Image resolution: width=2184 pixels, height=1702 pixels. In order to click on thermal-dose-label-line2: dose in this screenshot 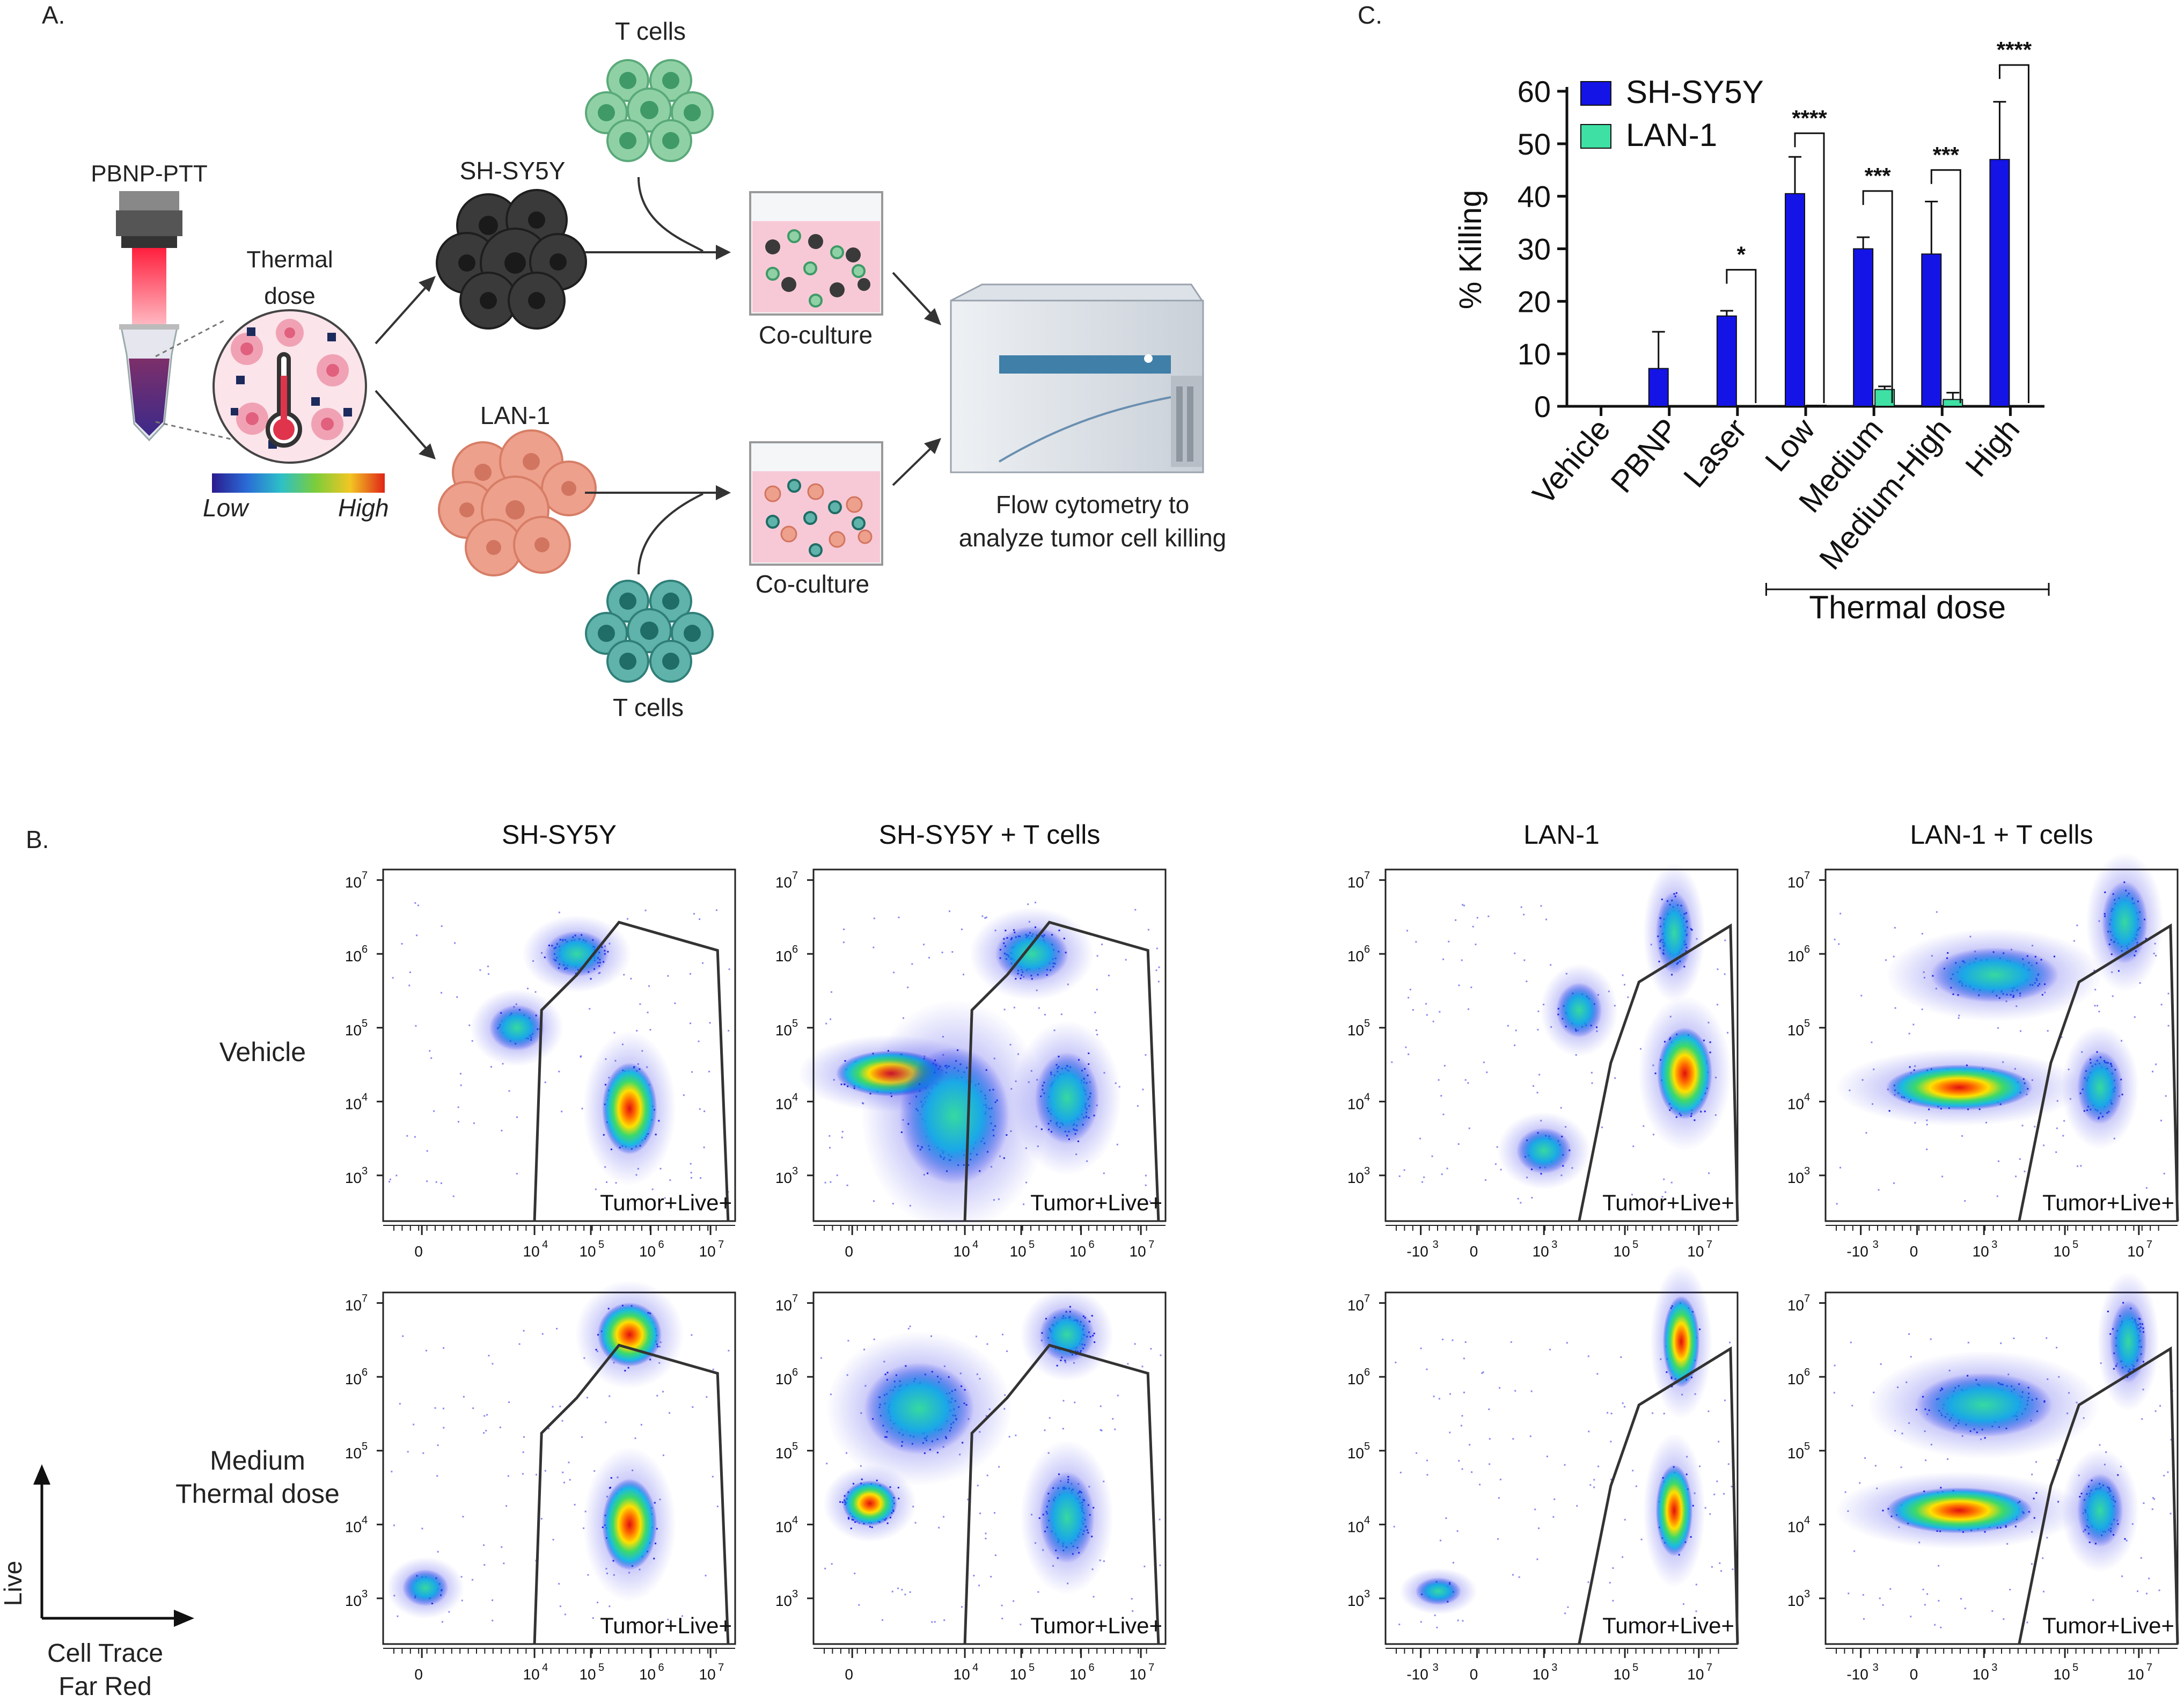, I will do `click(289, 296)`.